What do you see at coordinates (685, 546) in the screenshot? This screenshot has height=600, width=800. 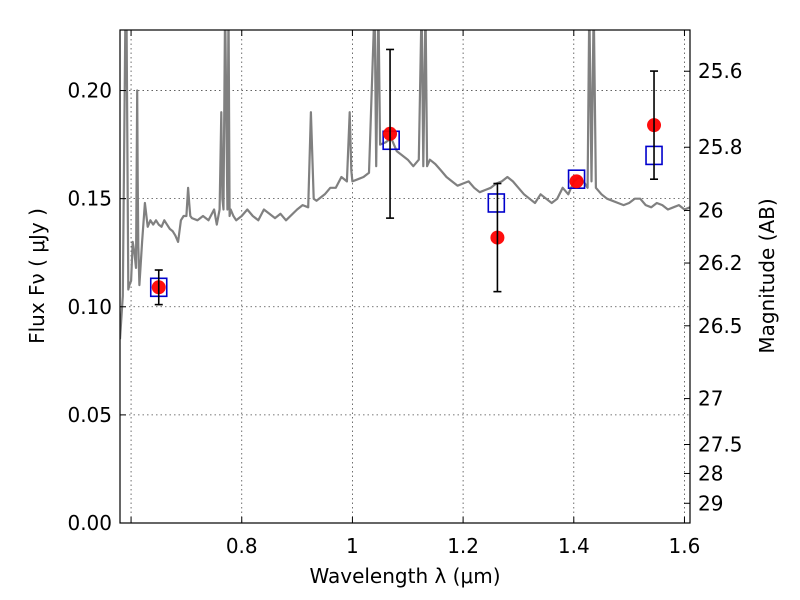 I see `x-tick-label: 1.6` at bounding box center [685, 546].